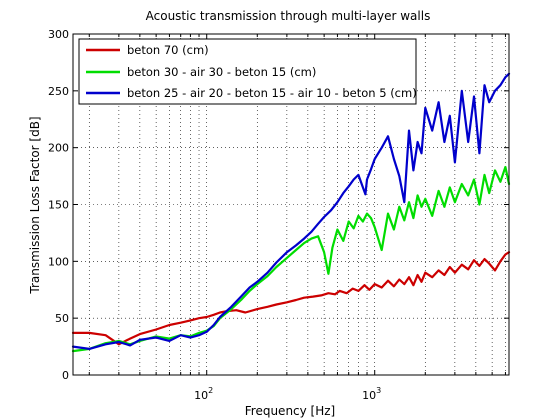 The width and height of the screenshot is (560, 420). Describe the element at coordinates (58, 148) in the screenshot. I see `y-tick-label: 200` at that location.